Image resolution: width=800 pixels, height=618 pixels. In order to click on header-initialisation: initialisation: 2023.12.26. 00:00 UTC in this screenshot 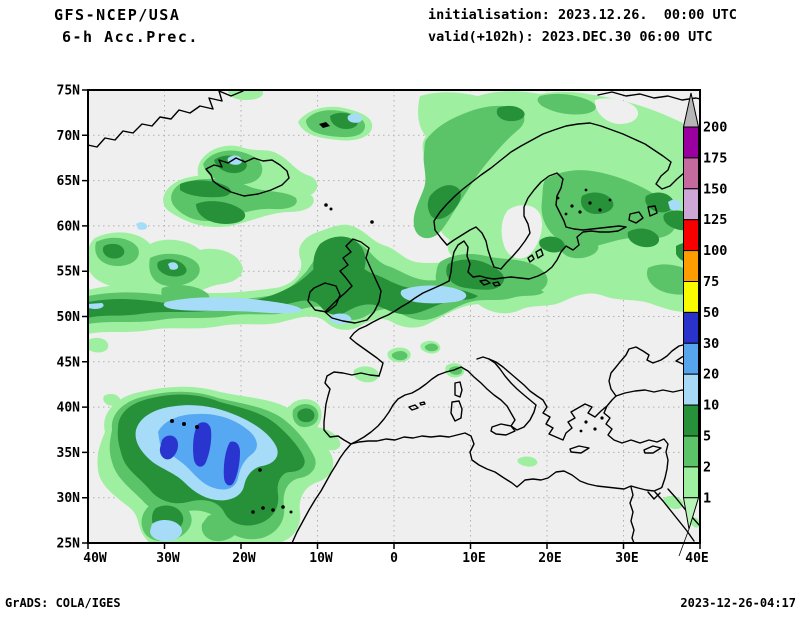, I will do `click(582, 15)`.